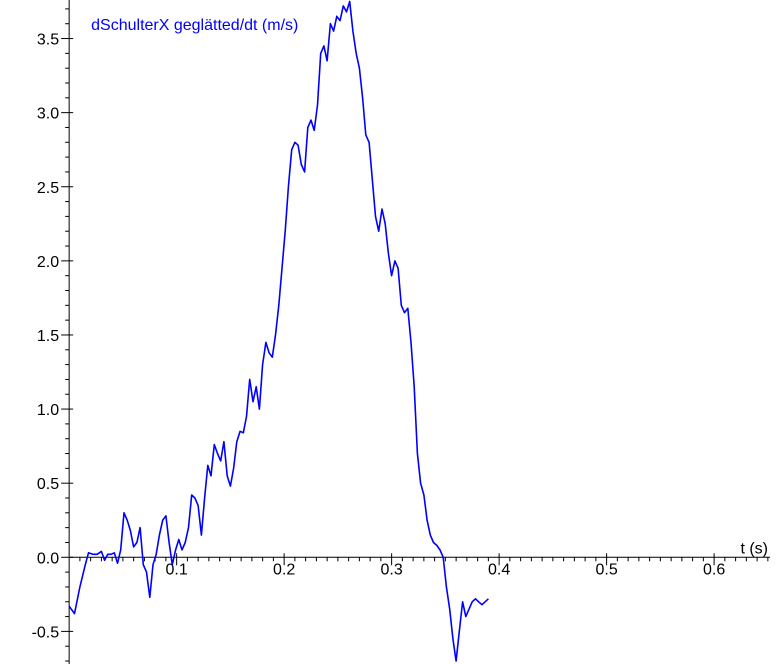 The image size is (776, 664). What do you see at coordinates (48, 558) in the screenshot?
I see `y-tick-label: 0.0` at bounding box center [48, 558].